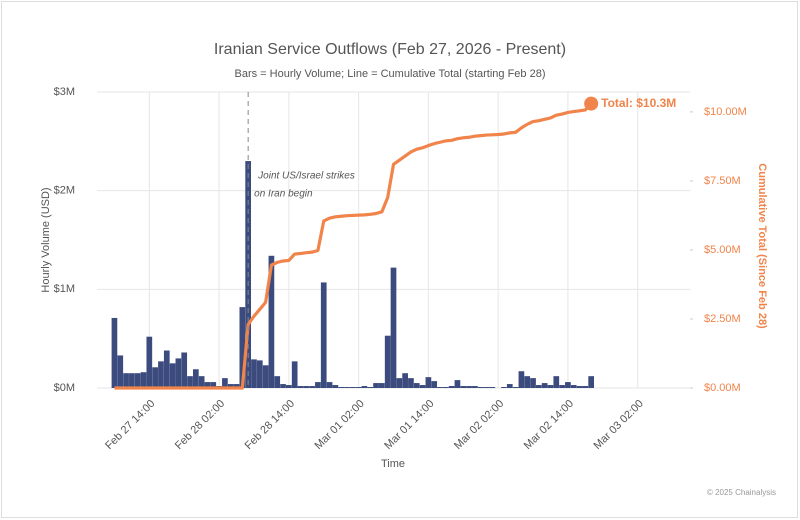  What do you see at coordinates (638, 103) in the screenshot?
I see `end-label: Total: $10.3M` at bounding box center [638, 103].